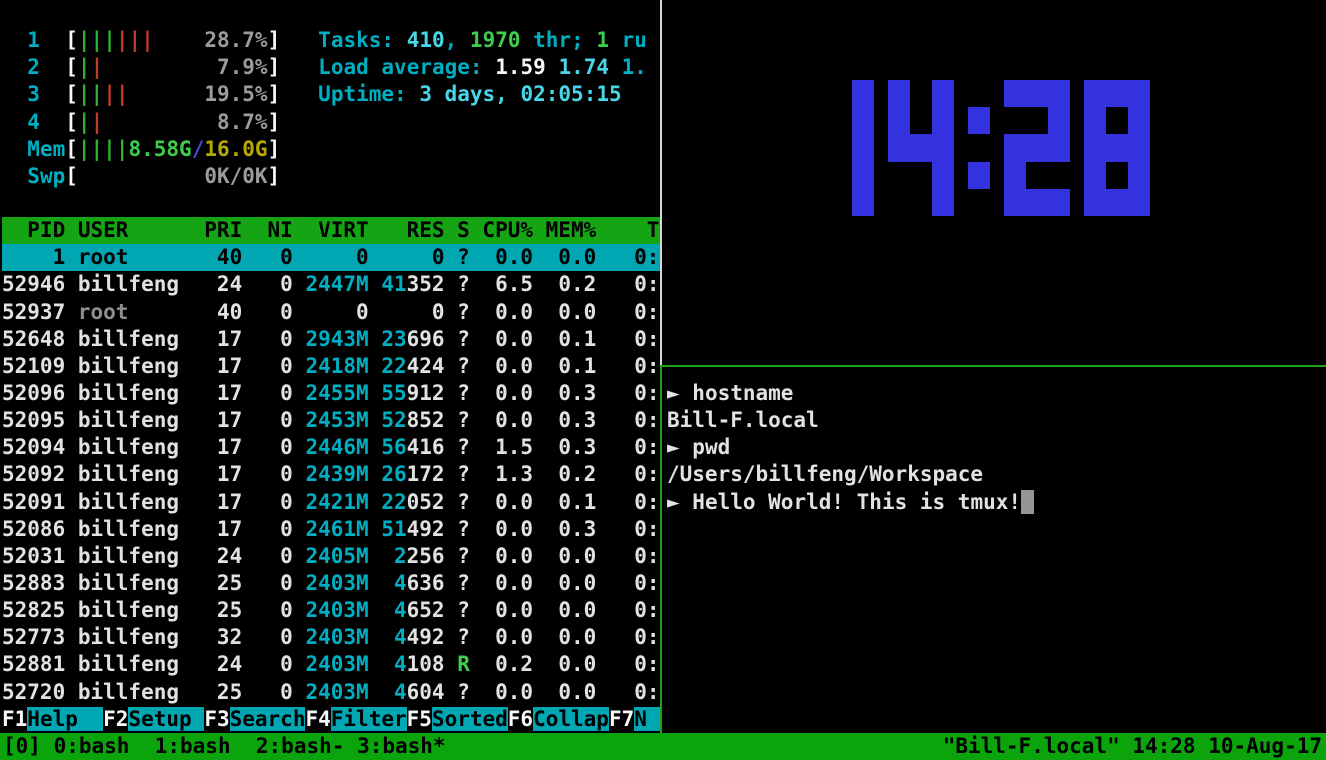 Image resolution: width=1326 pixels, height=760 pixels. Describe the element at coordinates (331, 149) in the screenshot. I see `mem-meter: Mem[||||8.58G/16.0G]` at that location.